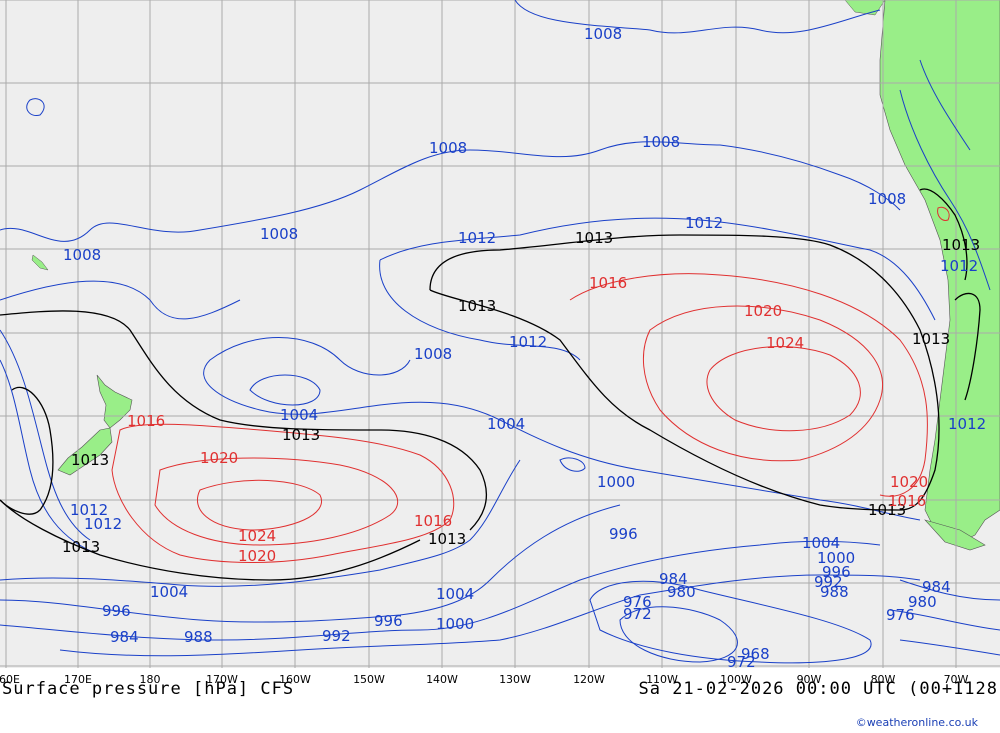 The height and width of the screenshot is (733, 1000). I want to click on x-tick-label: 110W, so click(662, 679).